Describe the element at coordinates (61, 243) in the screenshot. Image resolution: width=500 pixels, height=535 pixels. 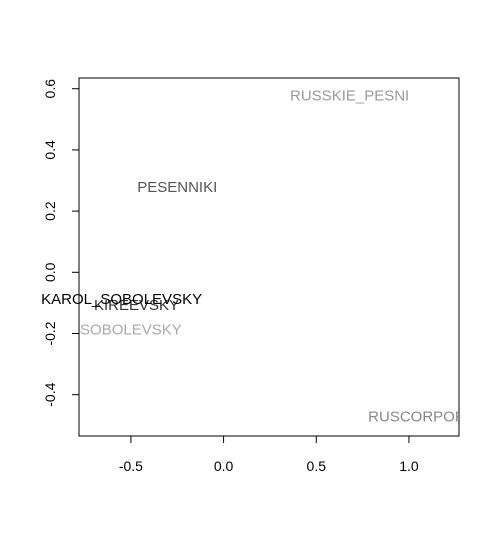
I see `y-axis: -0.4 -0.2 0.0 0.2 0.4 0.6` at that location.